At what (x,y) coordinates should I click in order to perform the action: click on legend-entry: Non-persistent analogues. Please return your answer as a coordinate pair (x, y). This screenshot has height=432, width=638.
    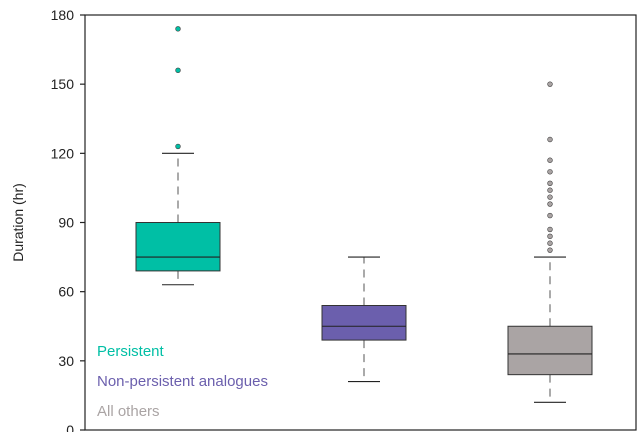
    Looking at the image, I should click on (182, 381).